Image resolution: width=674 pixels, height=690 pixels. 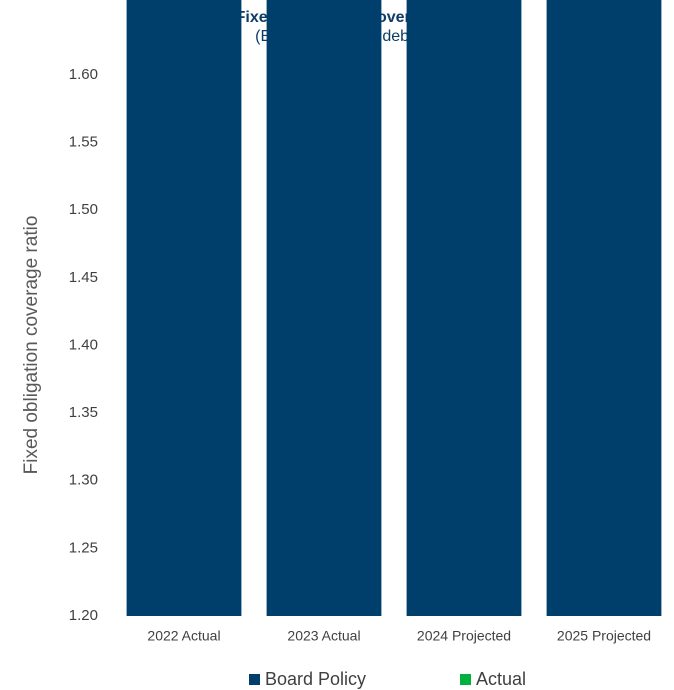 I want to click on y-tick-label: 1.45, so click(x=83, y=277).